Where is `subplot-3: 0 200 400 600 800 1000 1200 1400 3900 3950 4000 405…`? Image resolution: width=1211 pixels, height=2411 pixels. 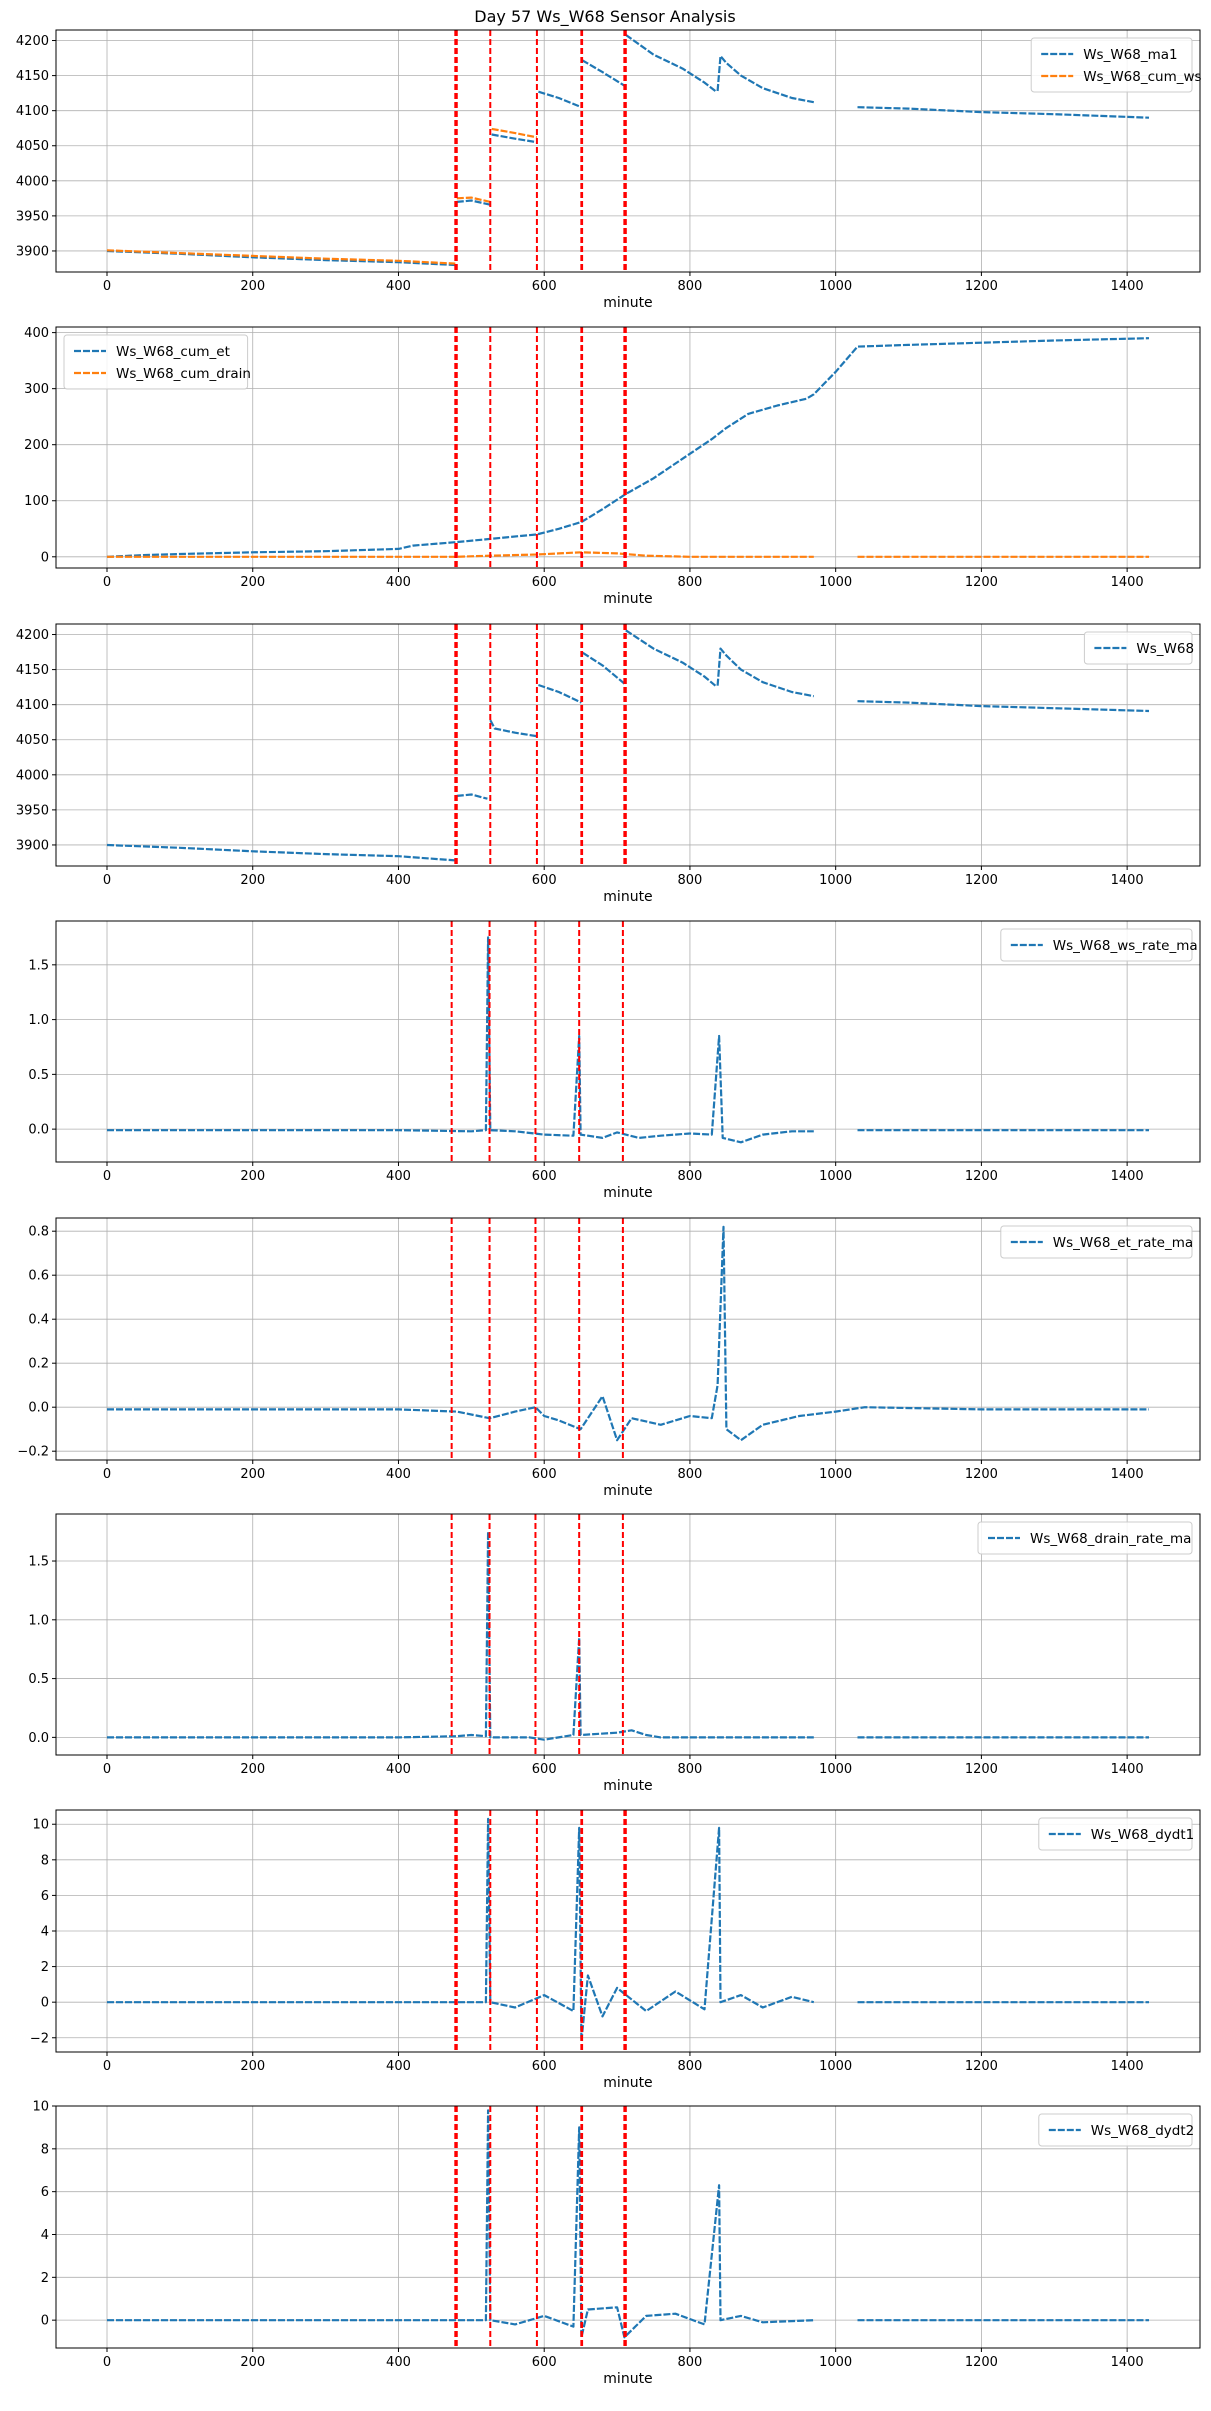
subplot-3: 0 200 400 600 800 1000 1200 1400 3900 3950 4000 405… is located at coordinates (608, 764).